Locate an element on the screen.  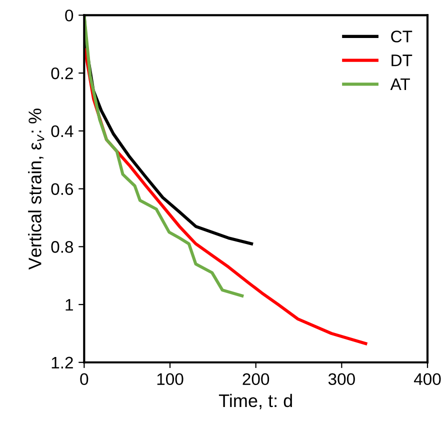
y-tick-label: 1 is located at coordinates (69, 305).